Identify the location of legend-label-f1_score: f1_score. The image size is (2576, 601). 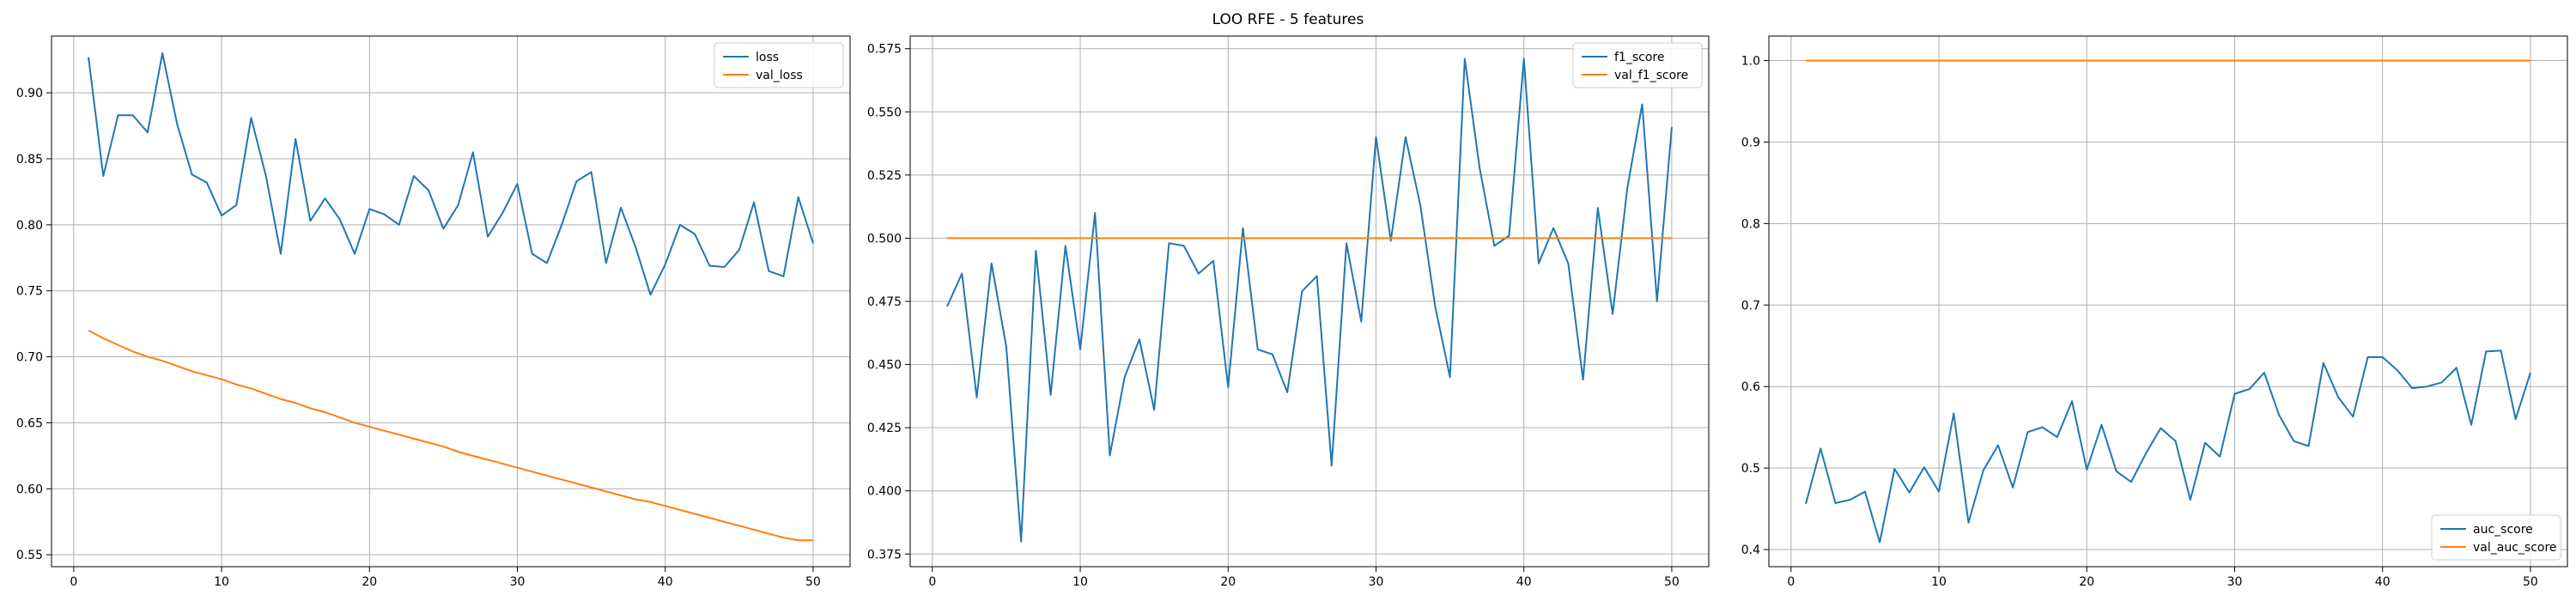
(1639, 57).